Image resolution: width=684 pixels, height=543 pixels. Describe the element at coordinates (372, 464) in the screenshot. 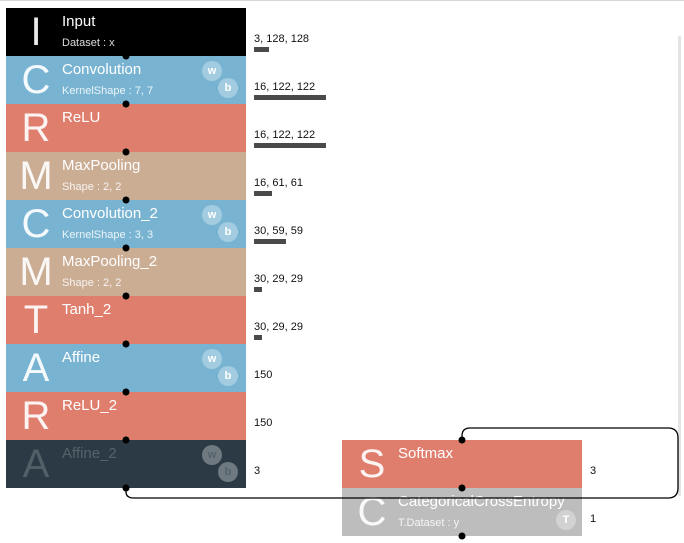

I see `layer-type-letter: S` at that location.